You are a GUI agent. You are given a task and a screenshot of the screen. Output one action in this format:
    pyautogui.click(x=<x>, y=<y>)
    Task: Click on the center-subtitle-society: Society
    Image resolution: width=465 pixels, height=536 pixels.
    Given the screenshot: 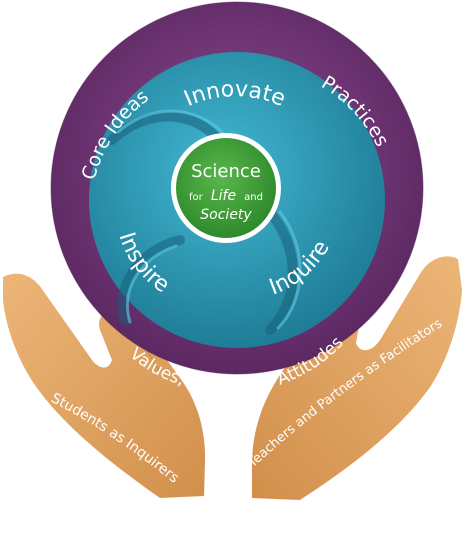 What is the action you would take?
    pyautogui.click(x=226, y=215)
    